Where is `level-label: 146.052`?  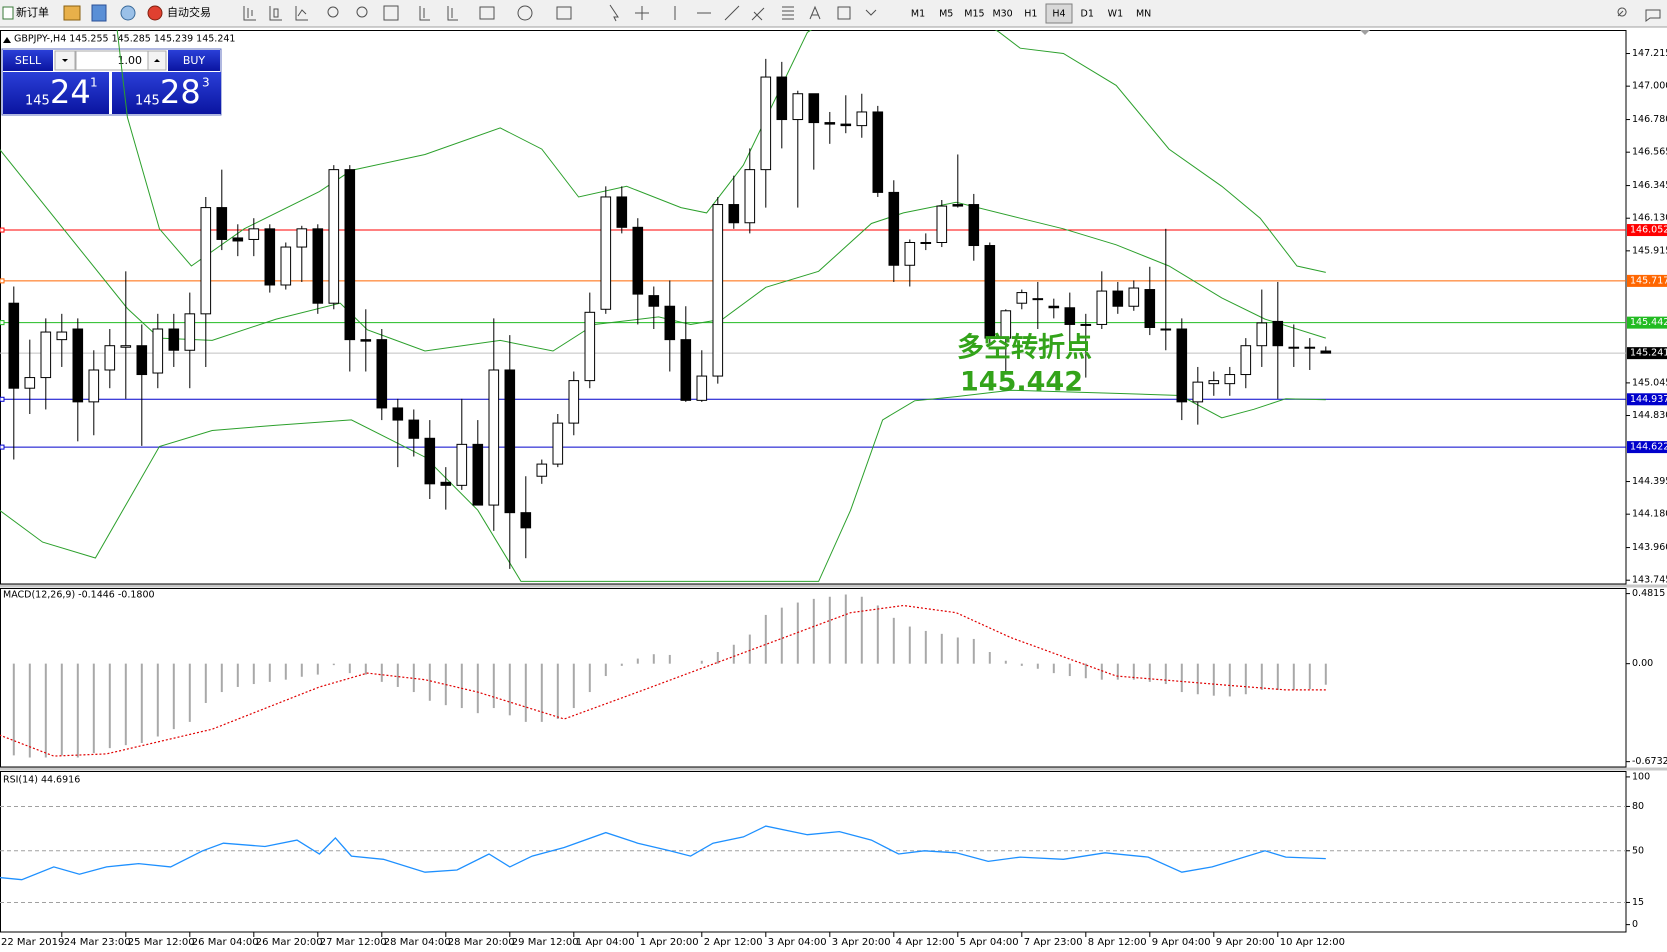 level-label: 146.052 is located at coordinates (1648, 230).